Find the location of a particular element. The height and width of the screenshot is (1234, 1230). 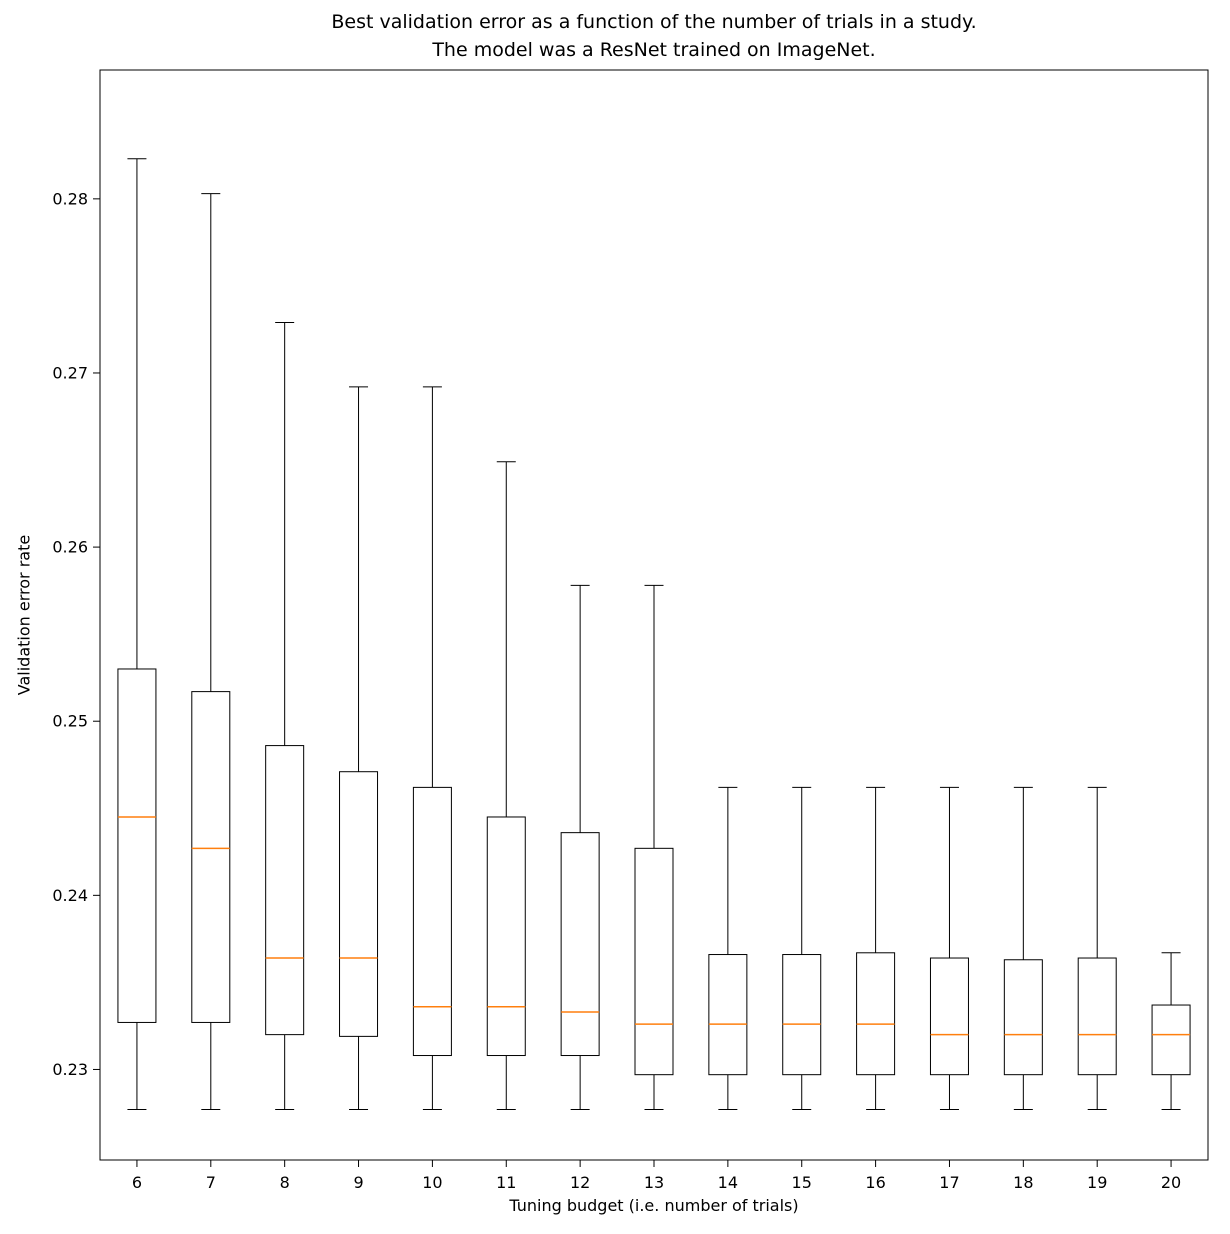

x-axis-label: Tuning budget (i.e. number of trials) is located at coordinates (654, 1205).